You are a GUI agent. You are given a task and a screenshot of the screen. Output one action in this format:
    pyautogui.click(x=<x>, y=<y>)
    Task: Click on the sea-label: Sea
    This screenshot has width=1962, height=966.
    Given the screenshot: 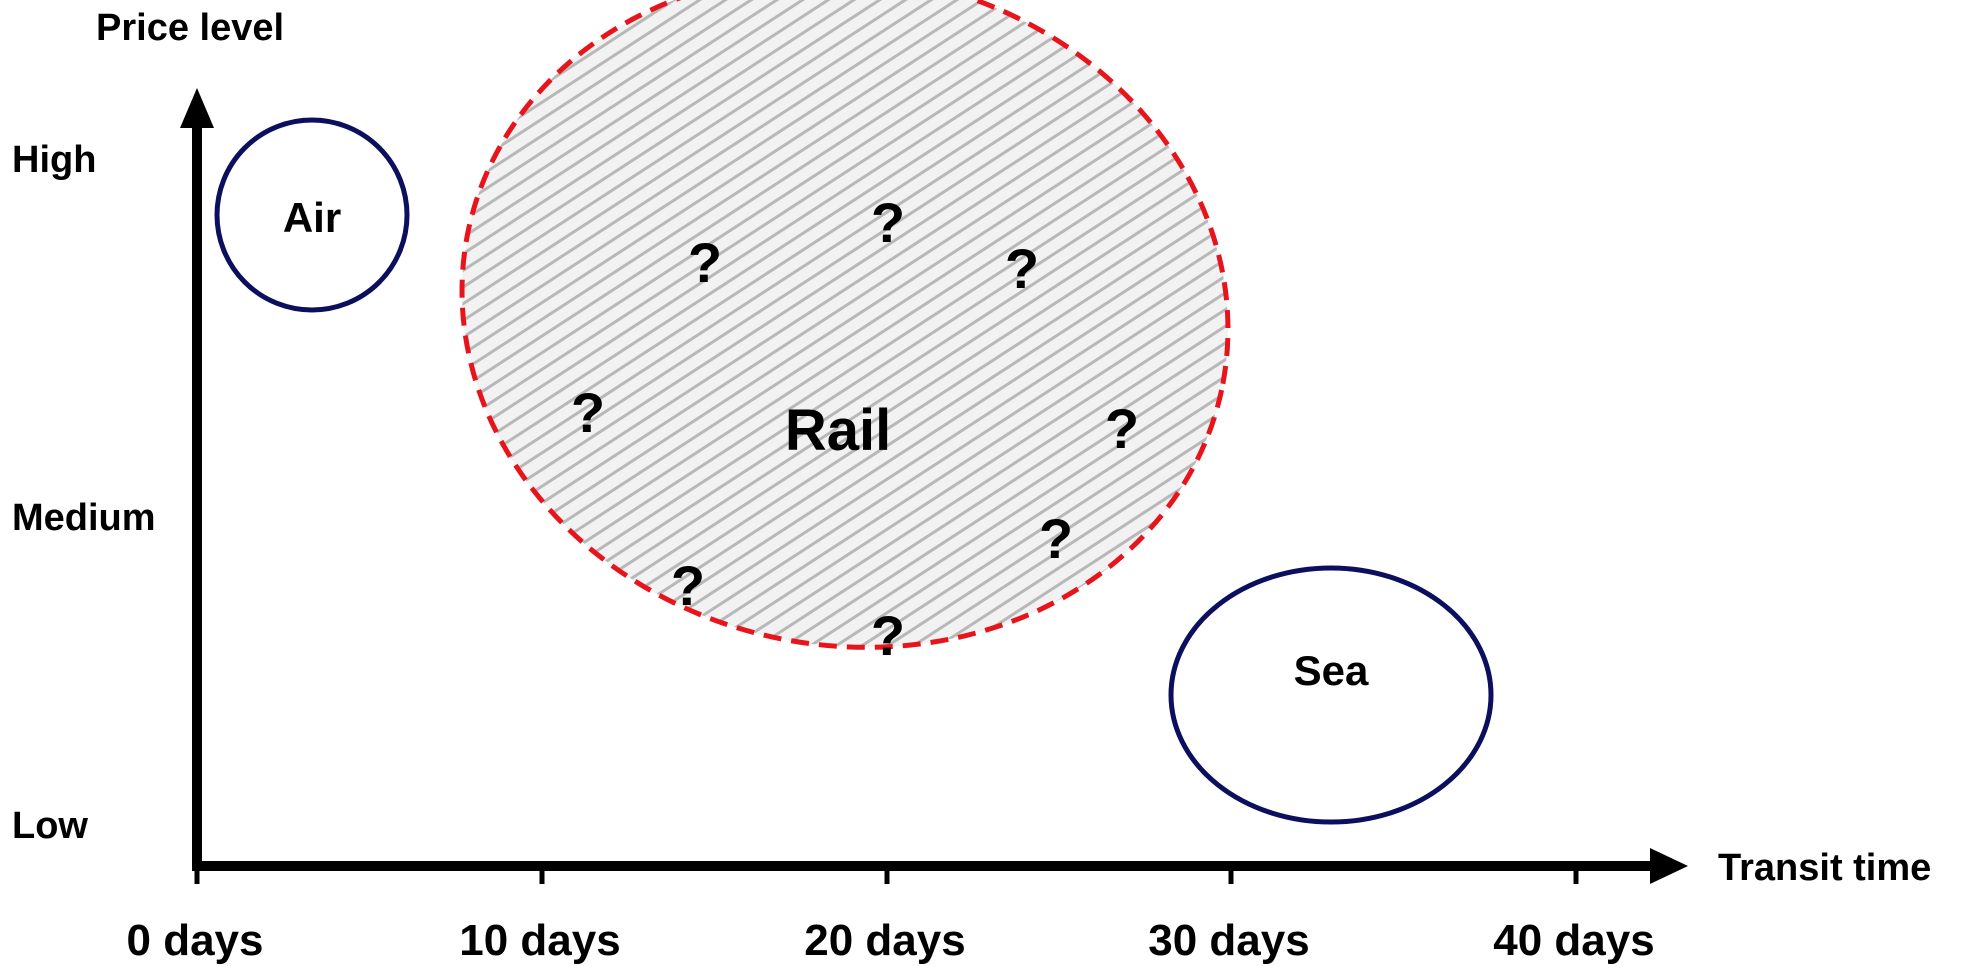 What is the action you would take?
    pyautogui.click(x=1331, y=670)
    